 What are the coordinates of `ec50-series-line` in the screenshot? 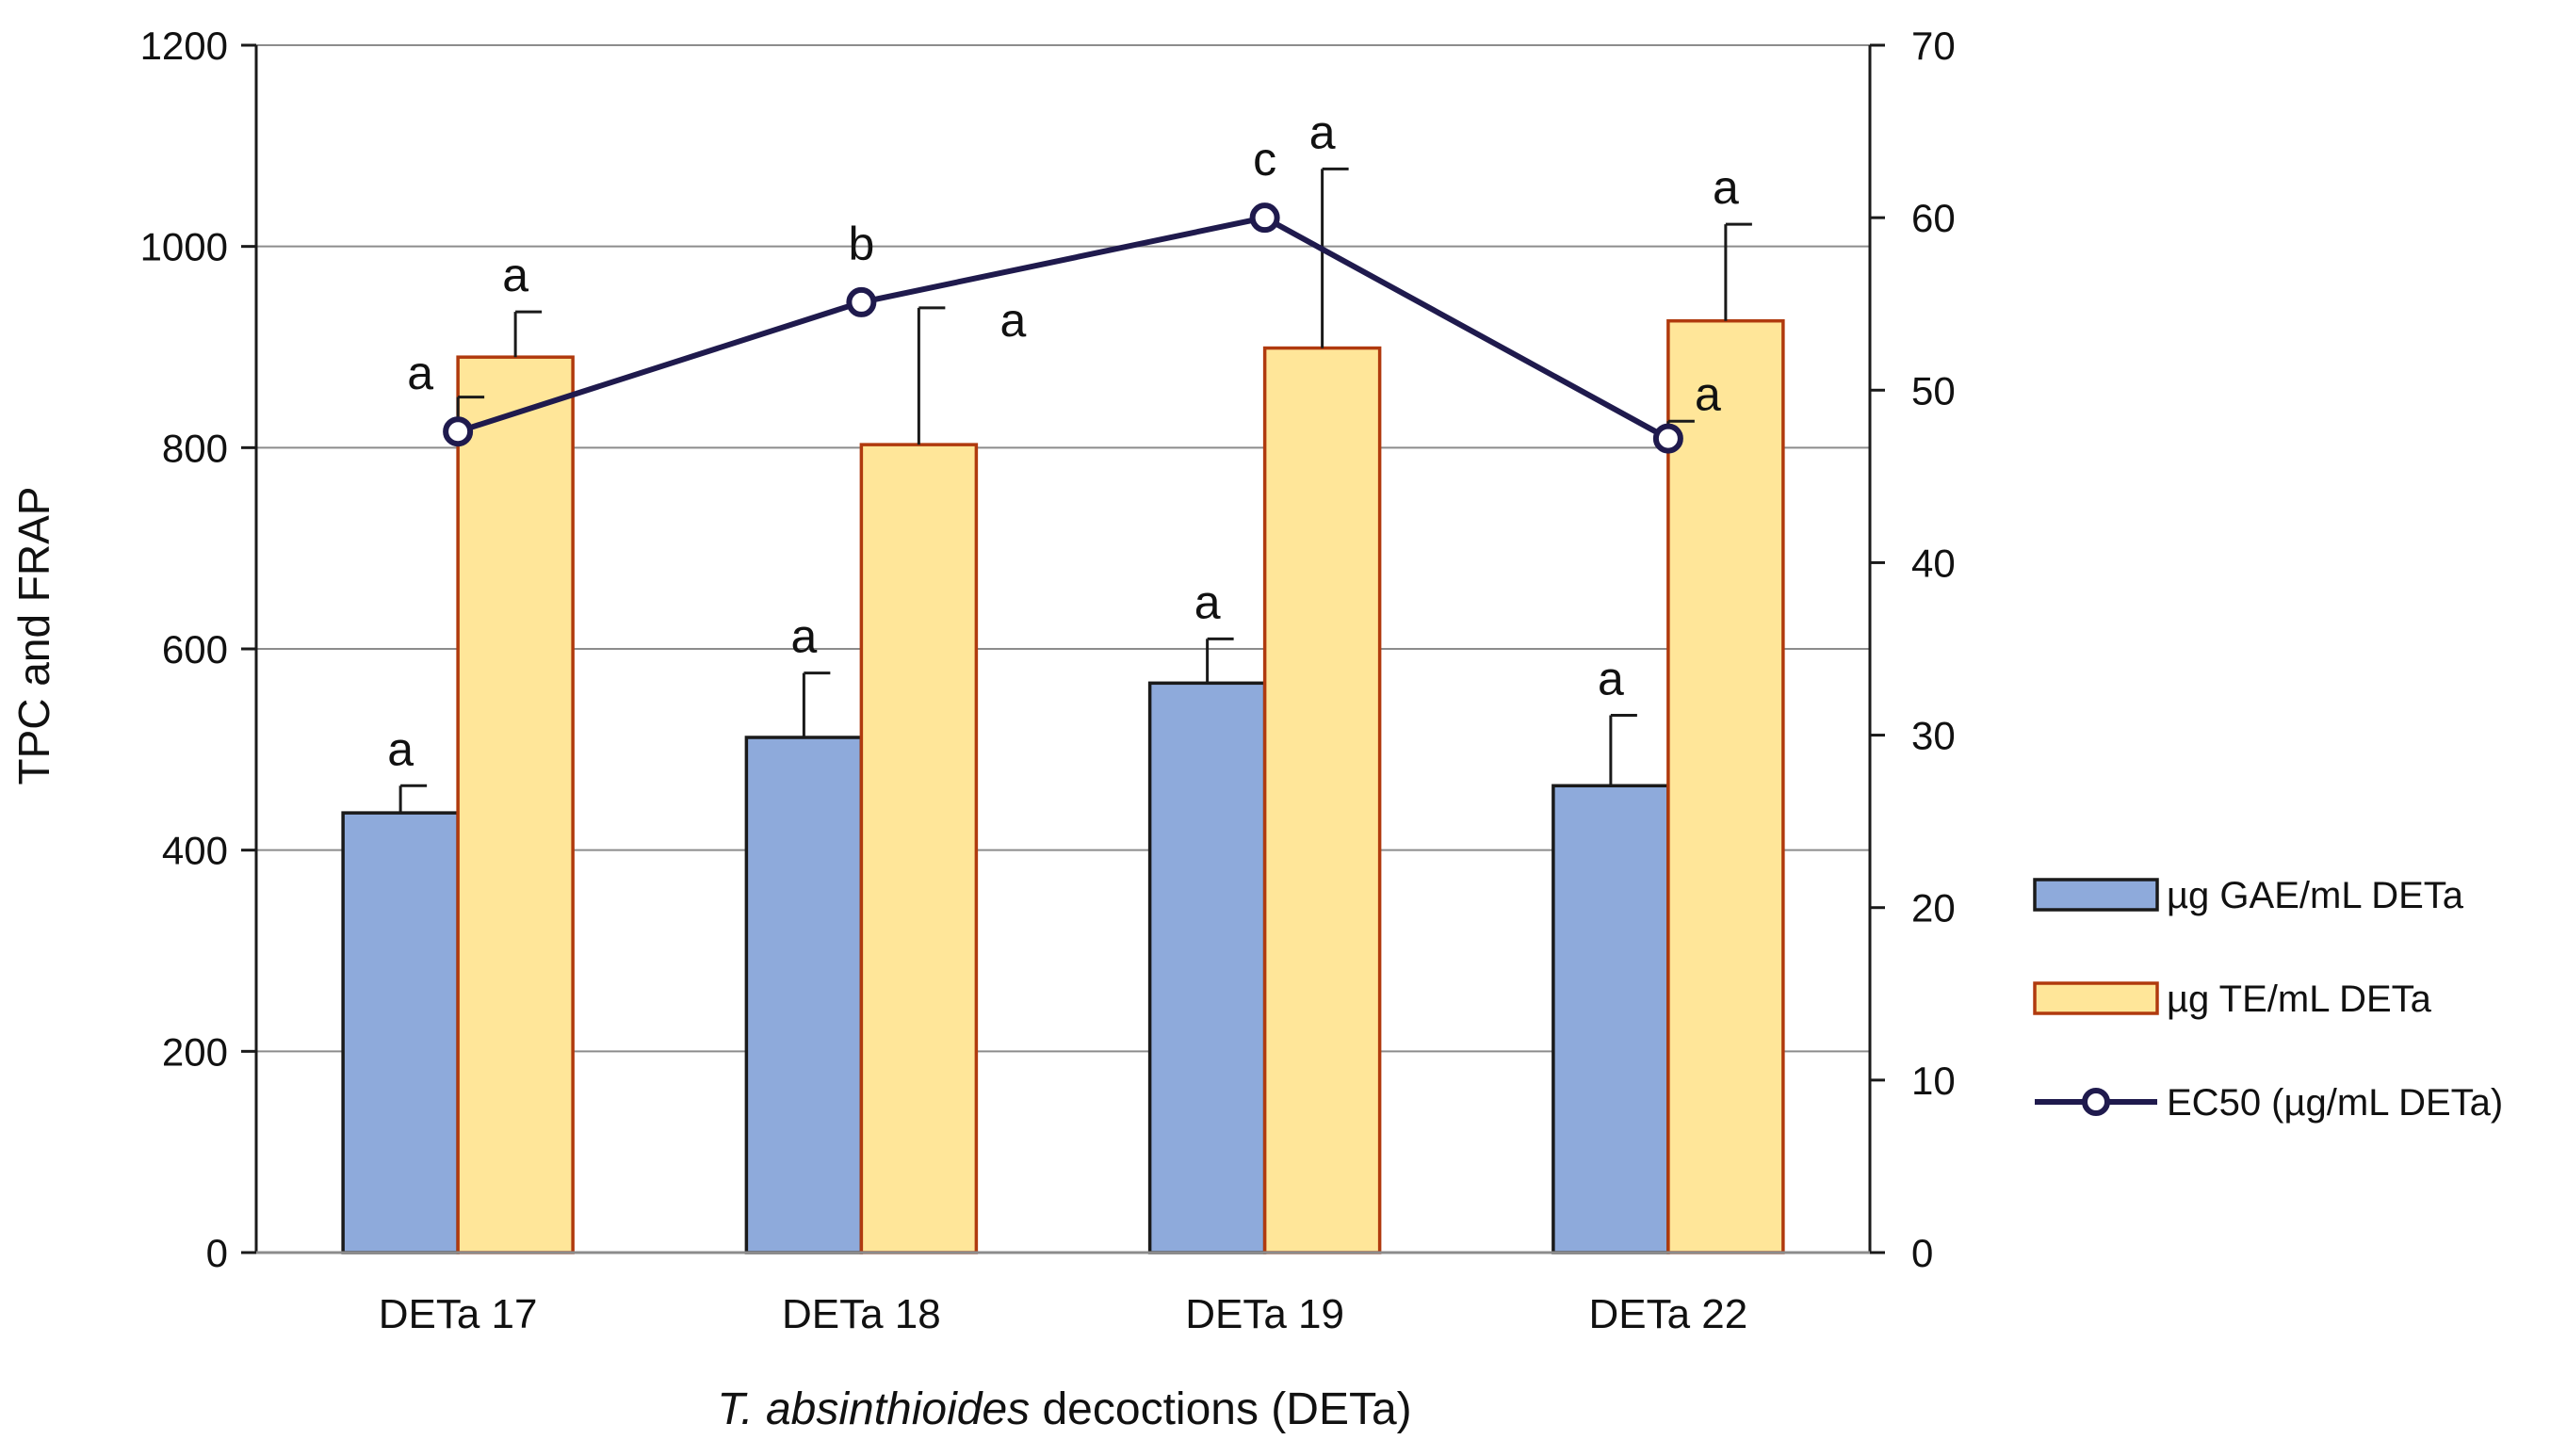 It's located at (1063, 328).